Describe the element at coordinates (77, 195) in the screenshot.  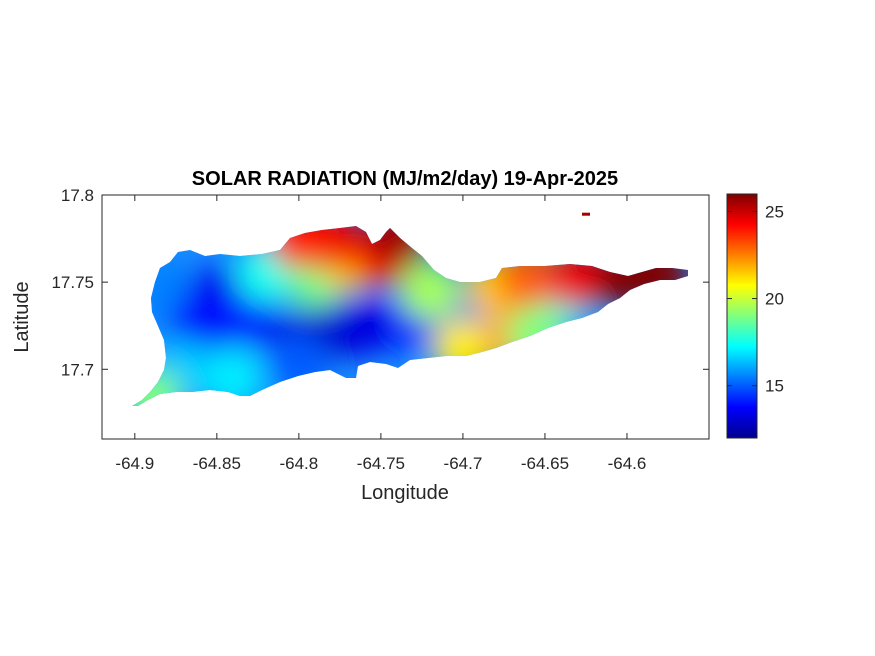
I see `y-tick-label: 17.8` at that location.